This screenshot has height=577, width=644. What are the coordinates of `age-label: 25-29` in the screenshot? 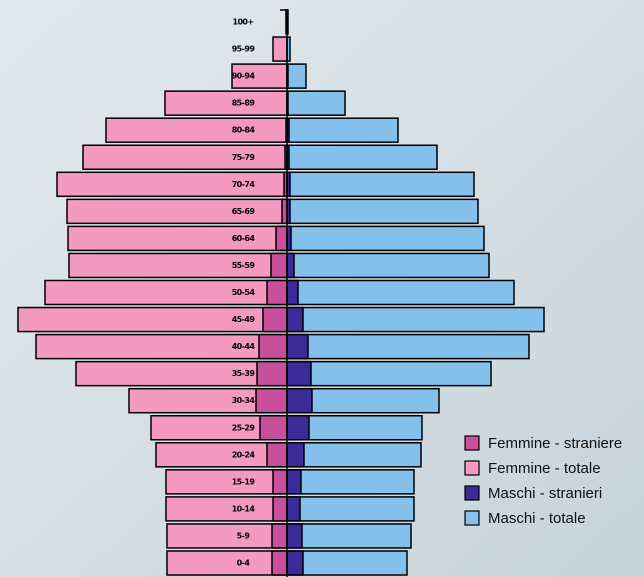 It's located at (244, 427).